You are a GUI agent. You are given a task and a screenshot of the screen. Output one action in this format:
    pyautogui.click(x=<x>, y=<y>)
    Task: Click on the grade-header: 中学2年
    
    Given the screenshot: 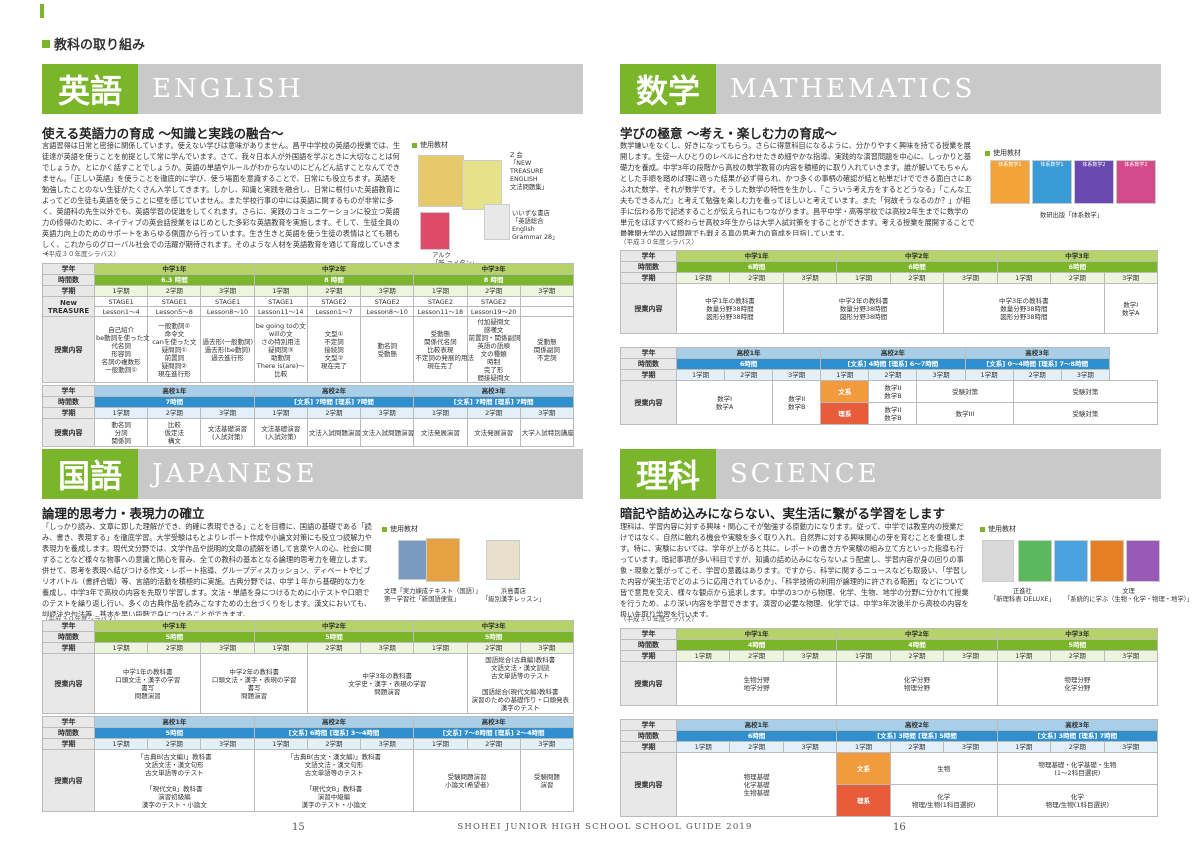 What is the action you would take?
    pyautogui.click(x=334, y=269)
    